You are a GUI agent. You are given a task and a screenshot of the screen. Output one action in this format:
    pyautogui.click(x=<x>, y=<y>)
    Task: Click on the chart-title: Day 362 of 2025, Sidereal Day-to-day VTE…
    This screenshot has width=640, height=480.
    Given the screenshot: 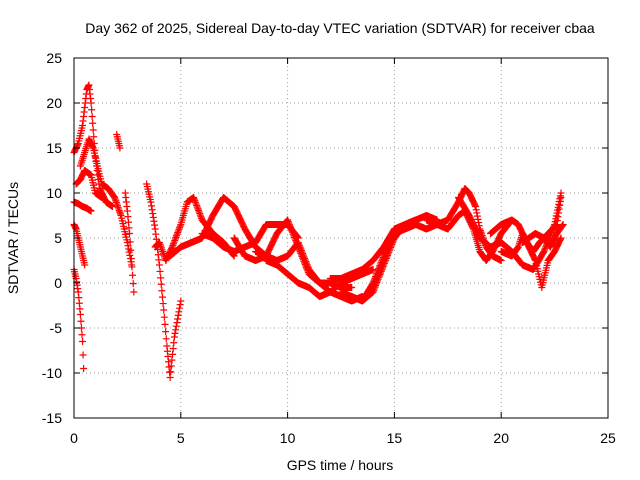 What is the action you would take?
    pyautogui.click(x=340, y=28)
    